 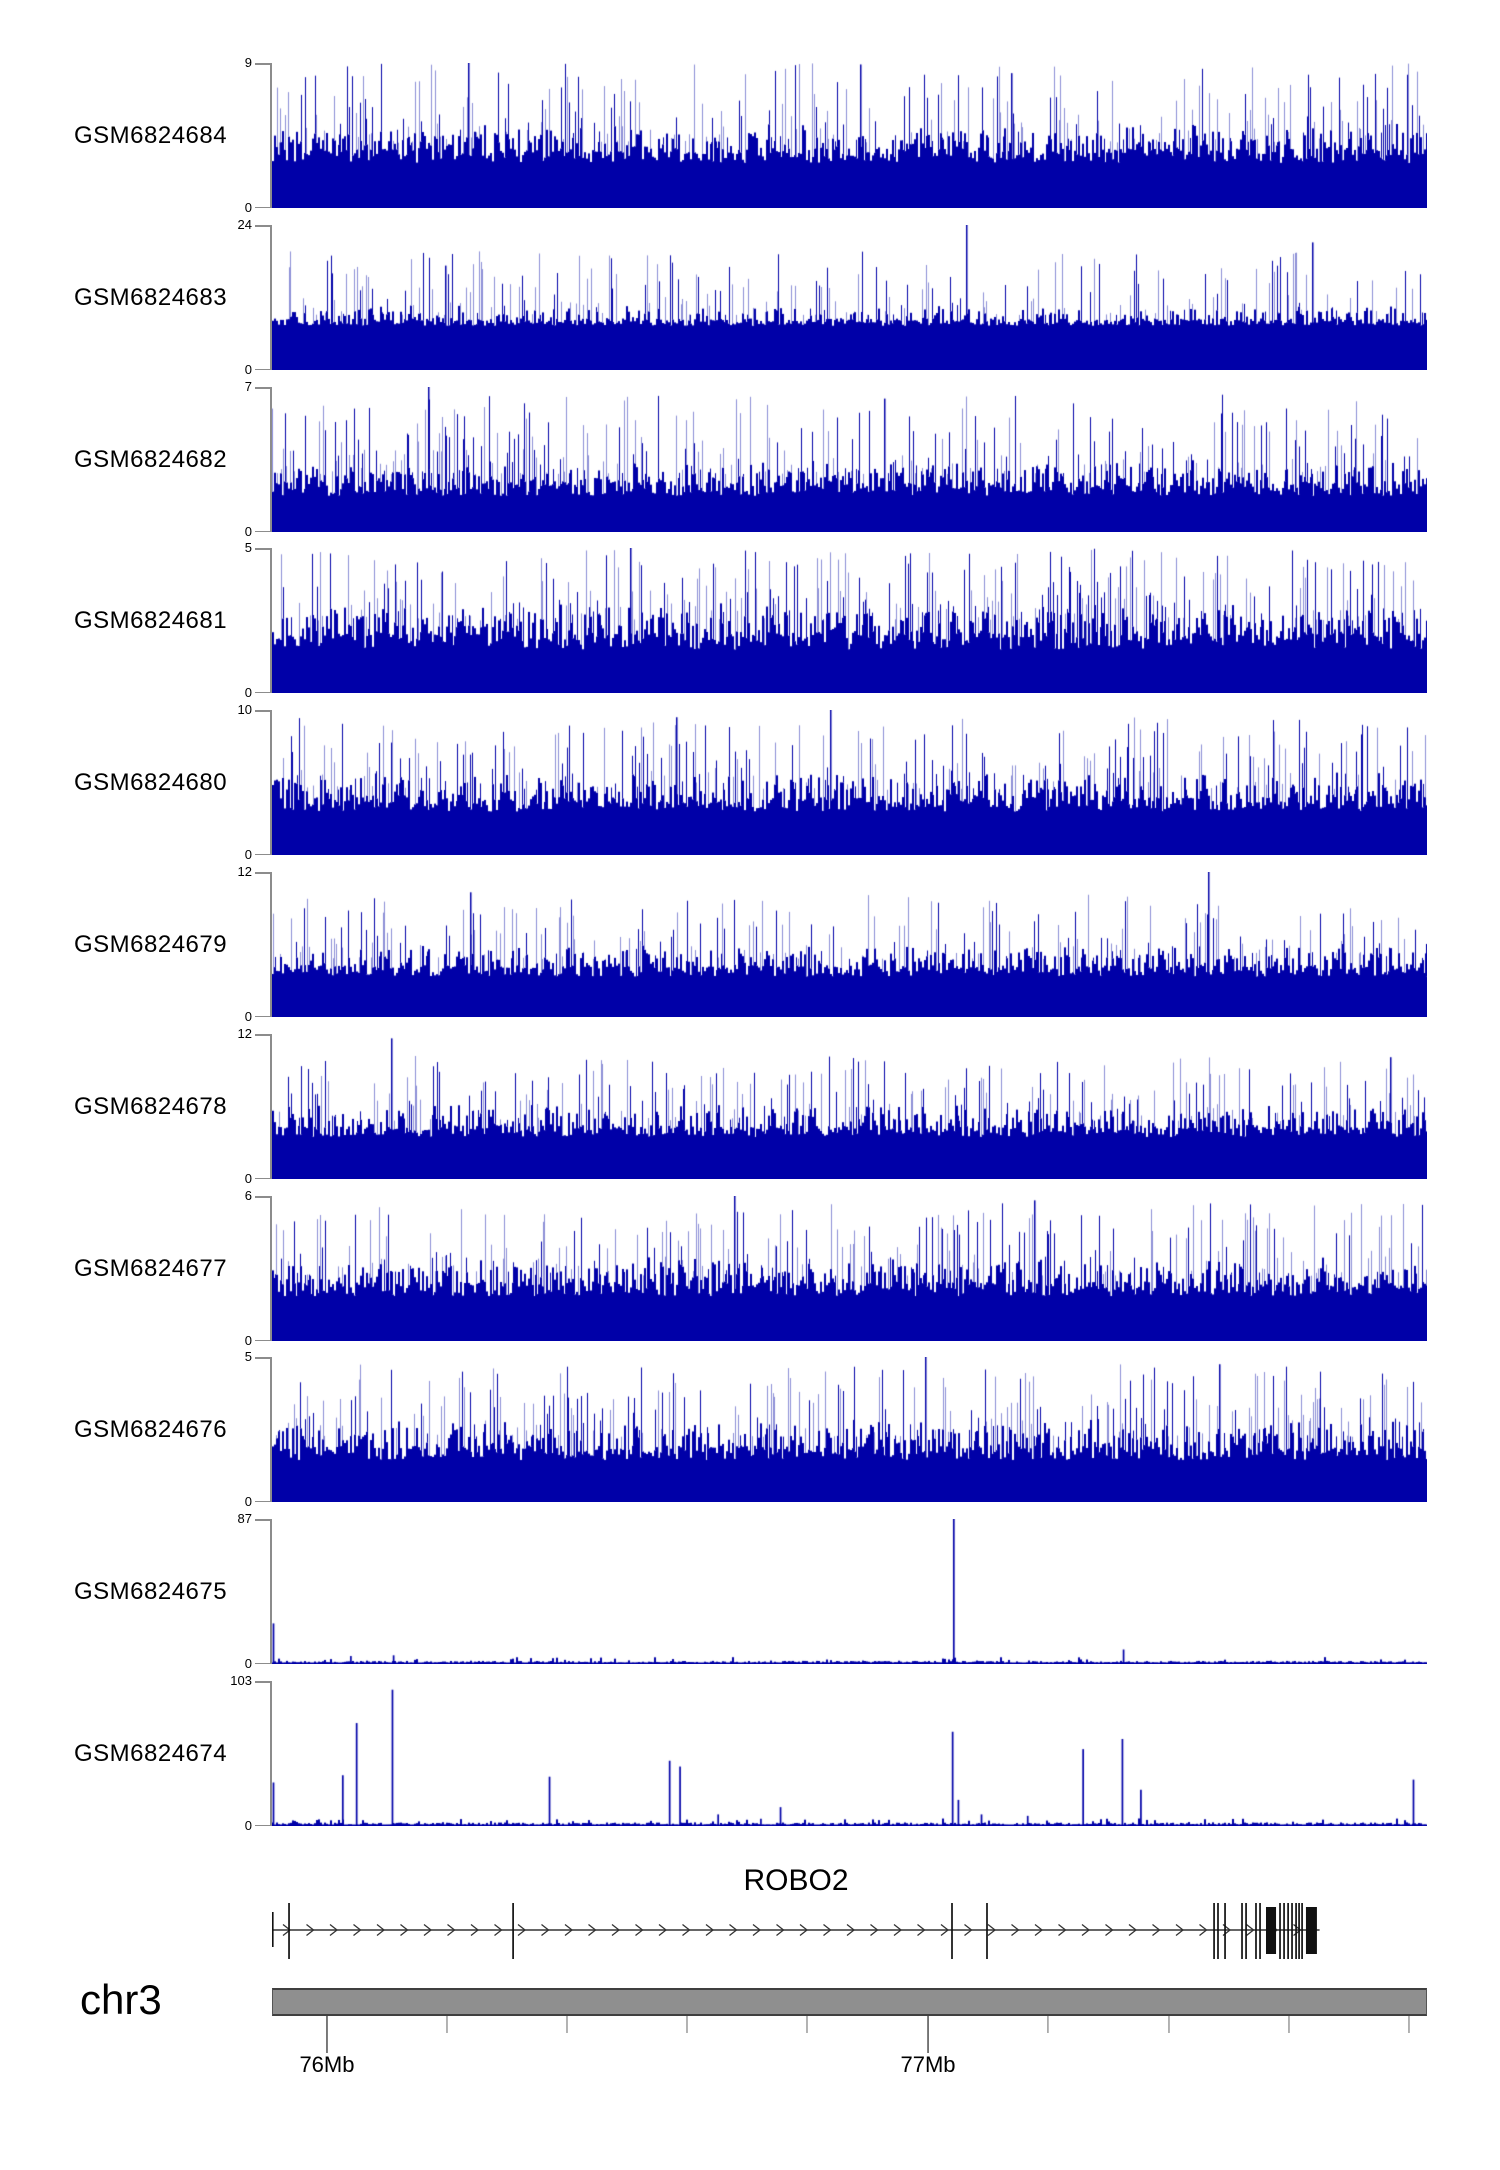 I want to click on y-axis-max-label: 7, so click(x=248, y=386).